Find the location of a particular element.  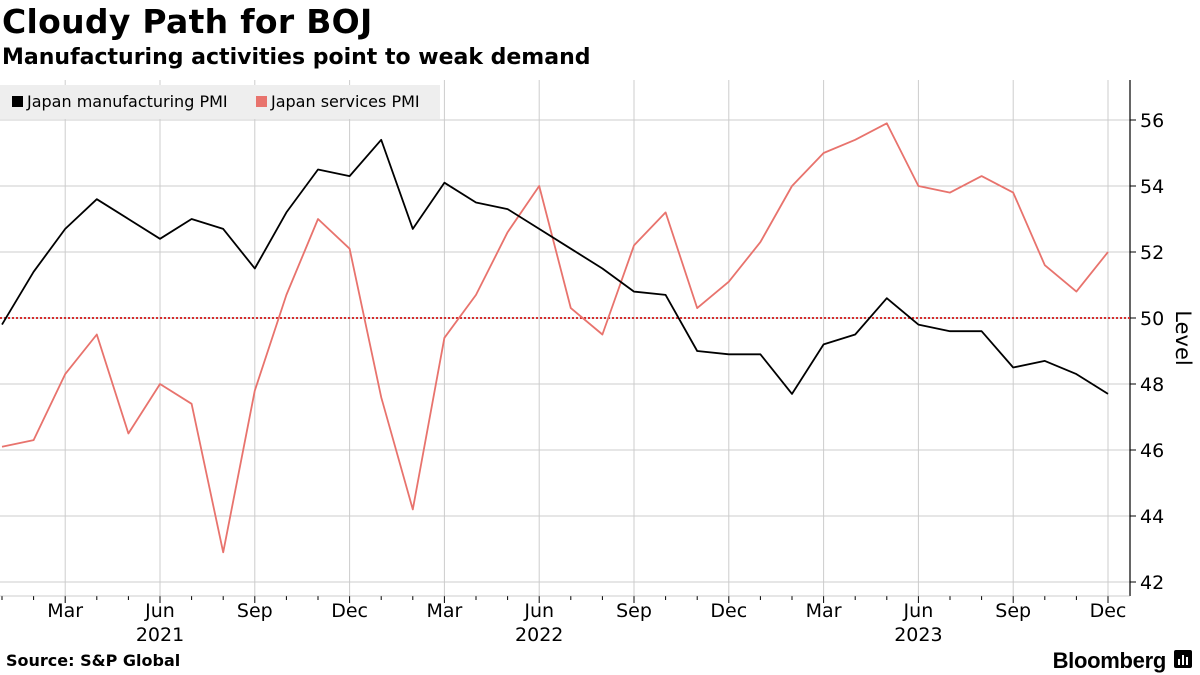

bloomberg-logo: Bloomberg is located at coordinates (1109, 660).